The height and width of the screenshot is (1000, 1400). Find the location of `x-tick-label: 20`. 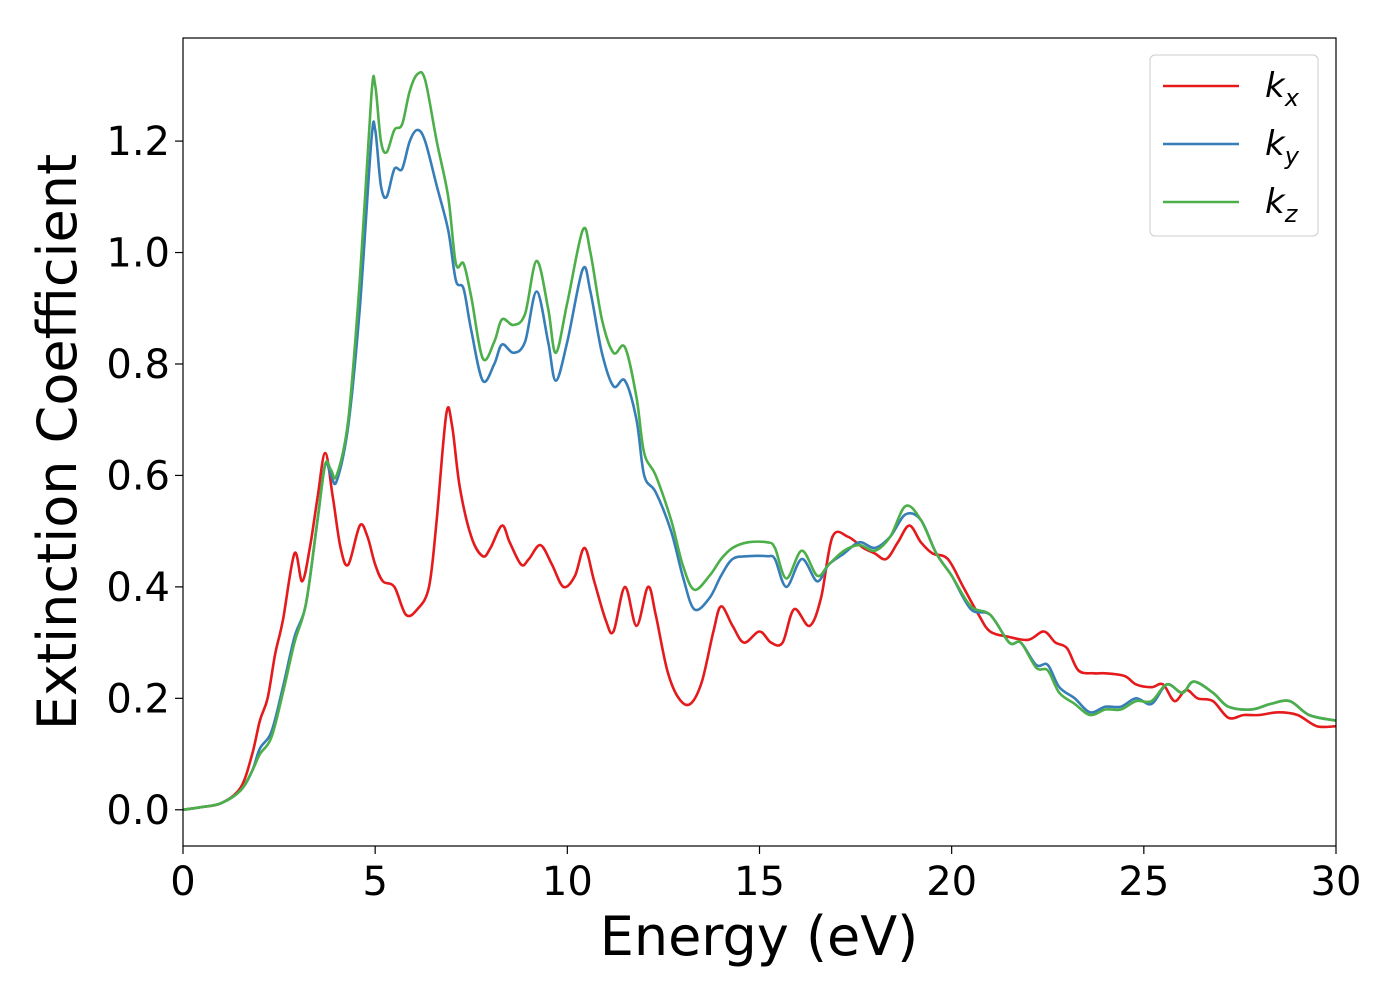

x-tick-label: 20 is located at coordinates (951, 882).